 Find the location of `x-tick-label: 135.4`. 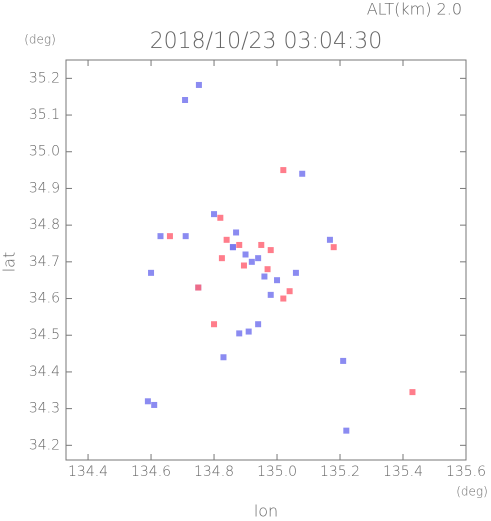

x-tick-label: 135.4 is located at coordinates (403, 472).